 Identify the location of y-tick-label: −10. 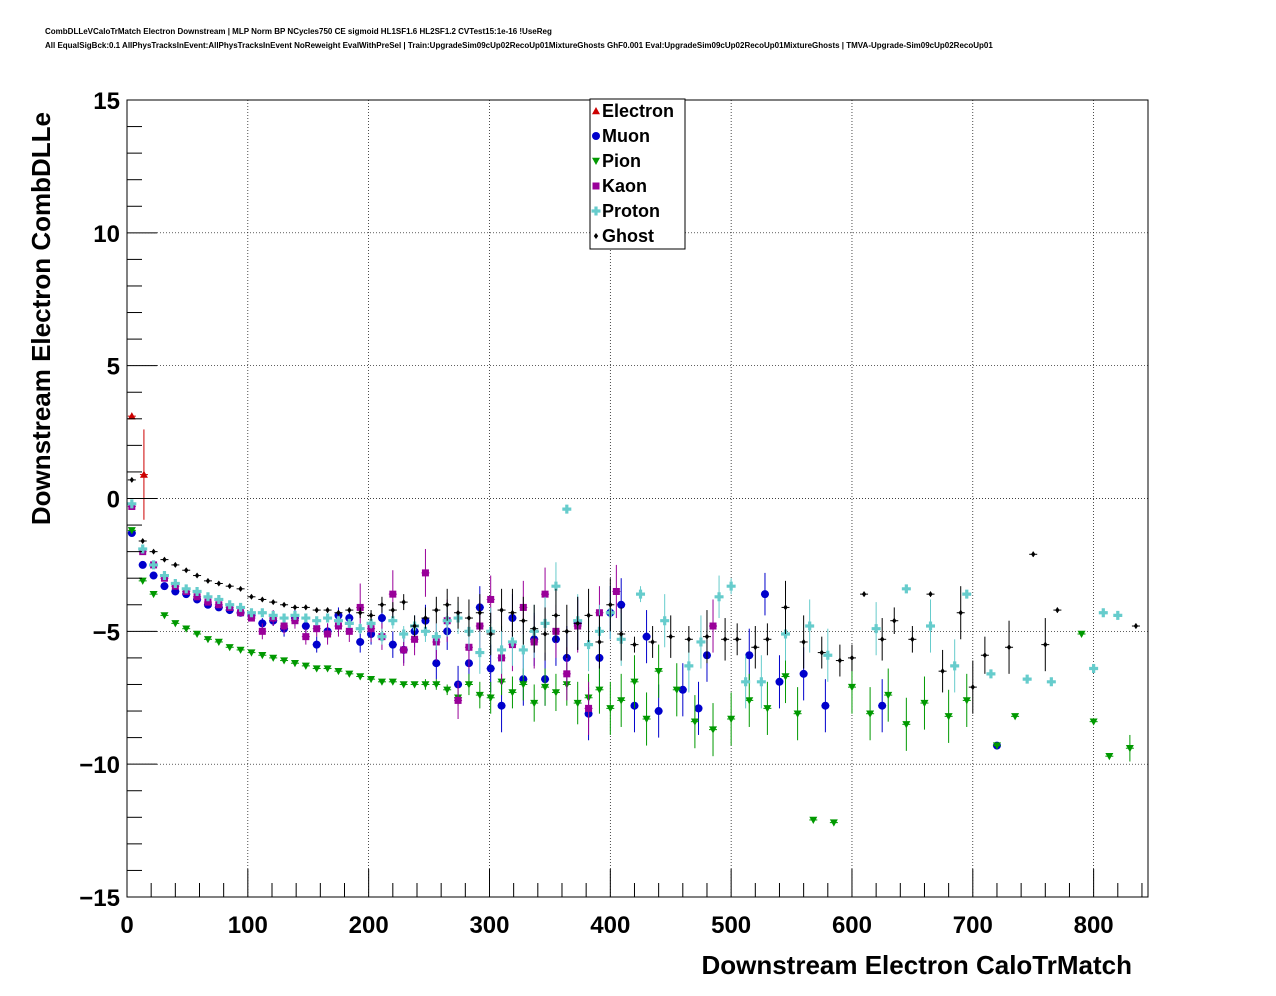
(99, 765).